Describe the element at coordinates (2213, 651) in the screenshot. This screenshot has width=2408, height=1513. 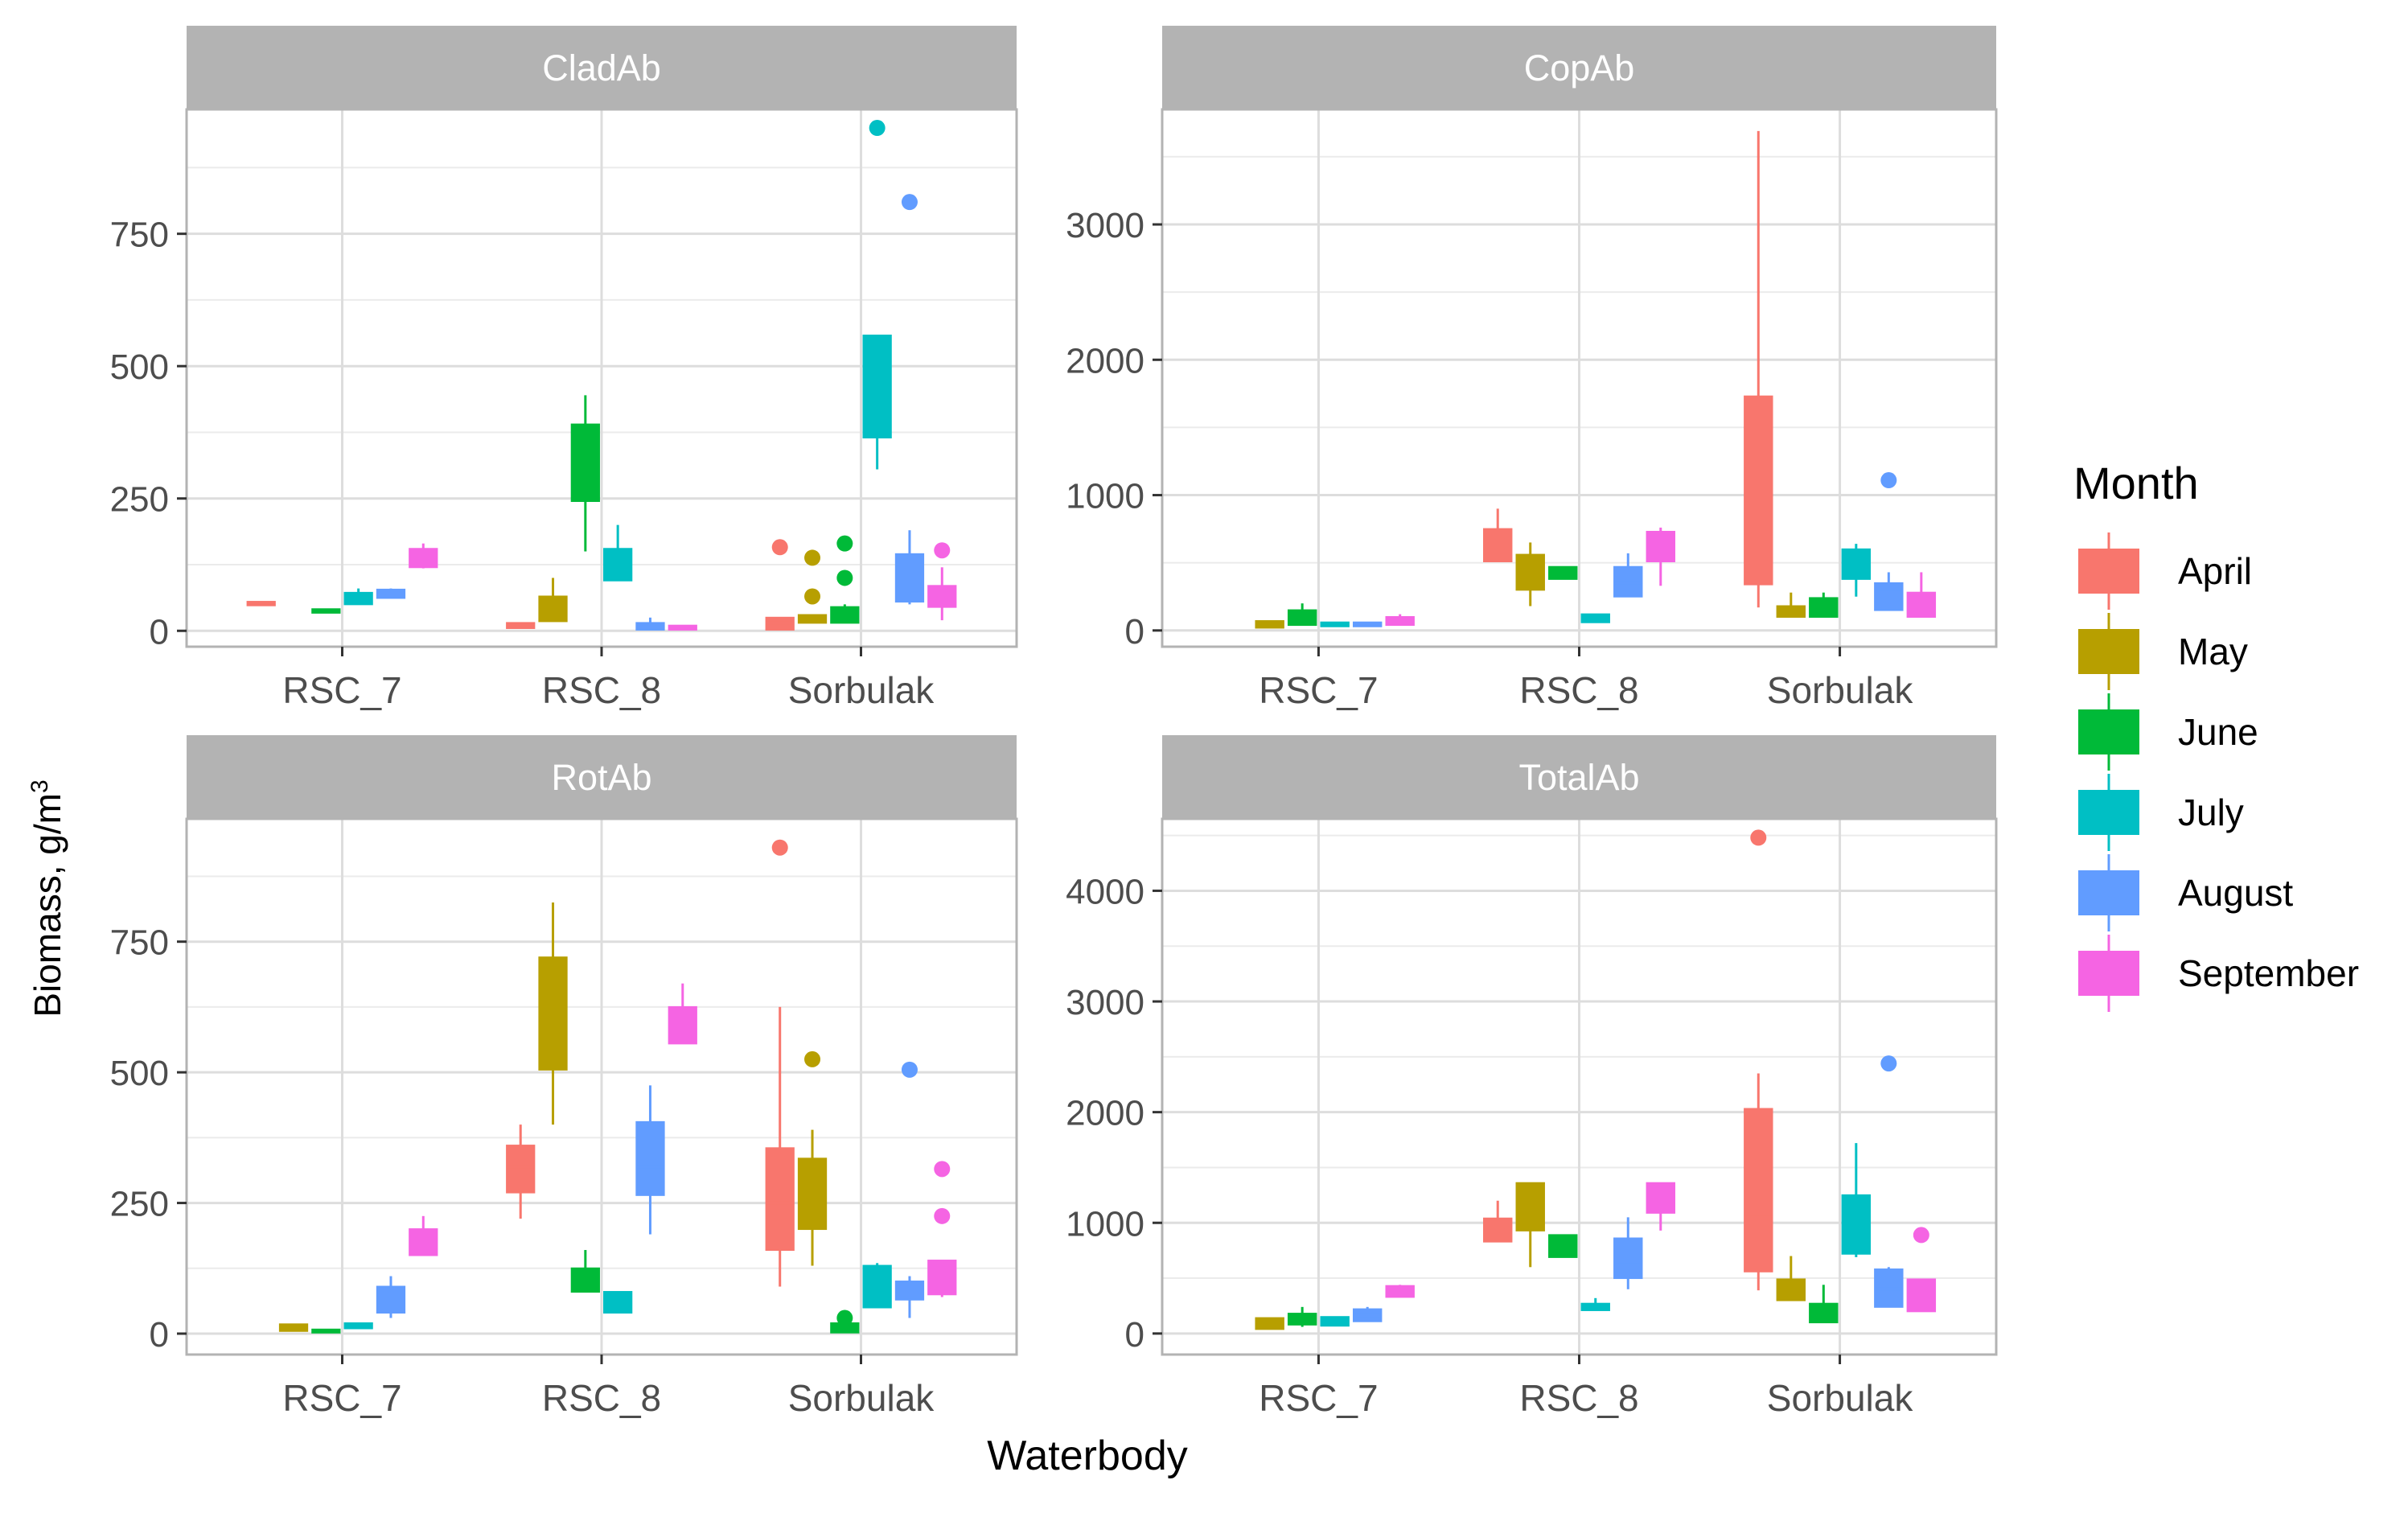
I see `legend-label: May` at that location.